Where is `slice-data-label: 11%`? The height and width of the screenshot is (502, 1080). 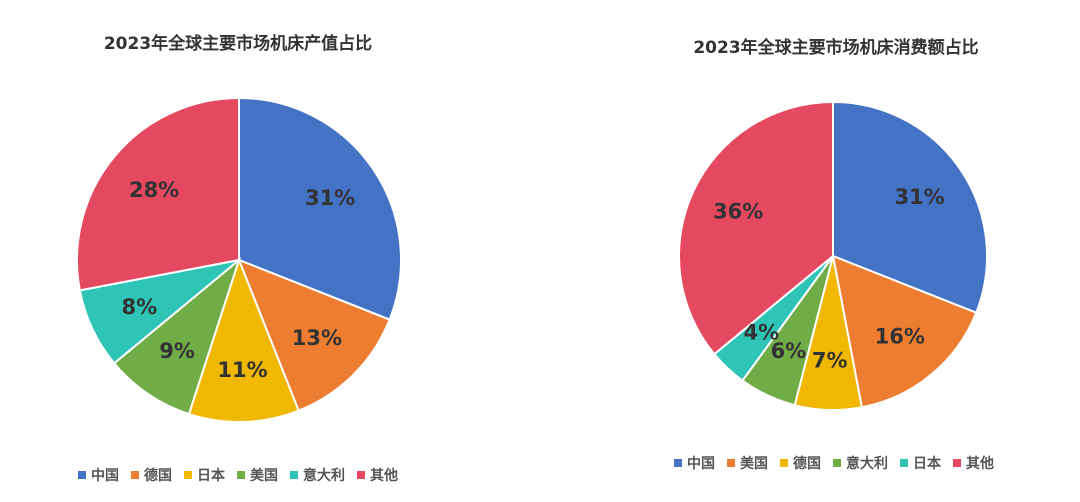
slice-data-label: 11% is located at coordinates (242, 370).